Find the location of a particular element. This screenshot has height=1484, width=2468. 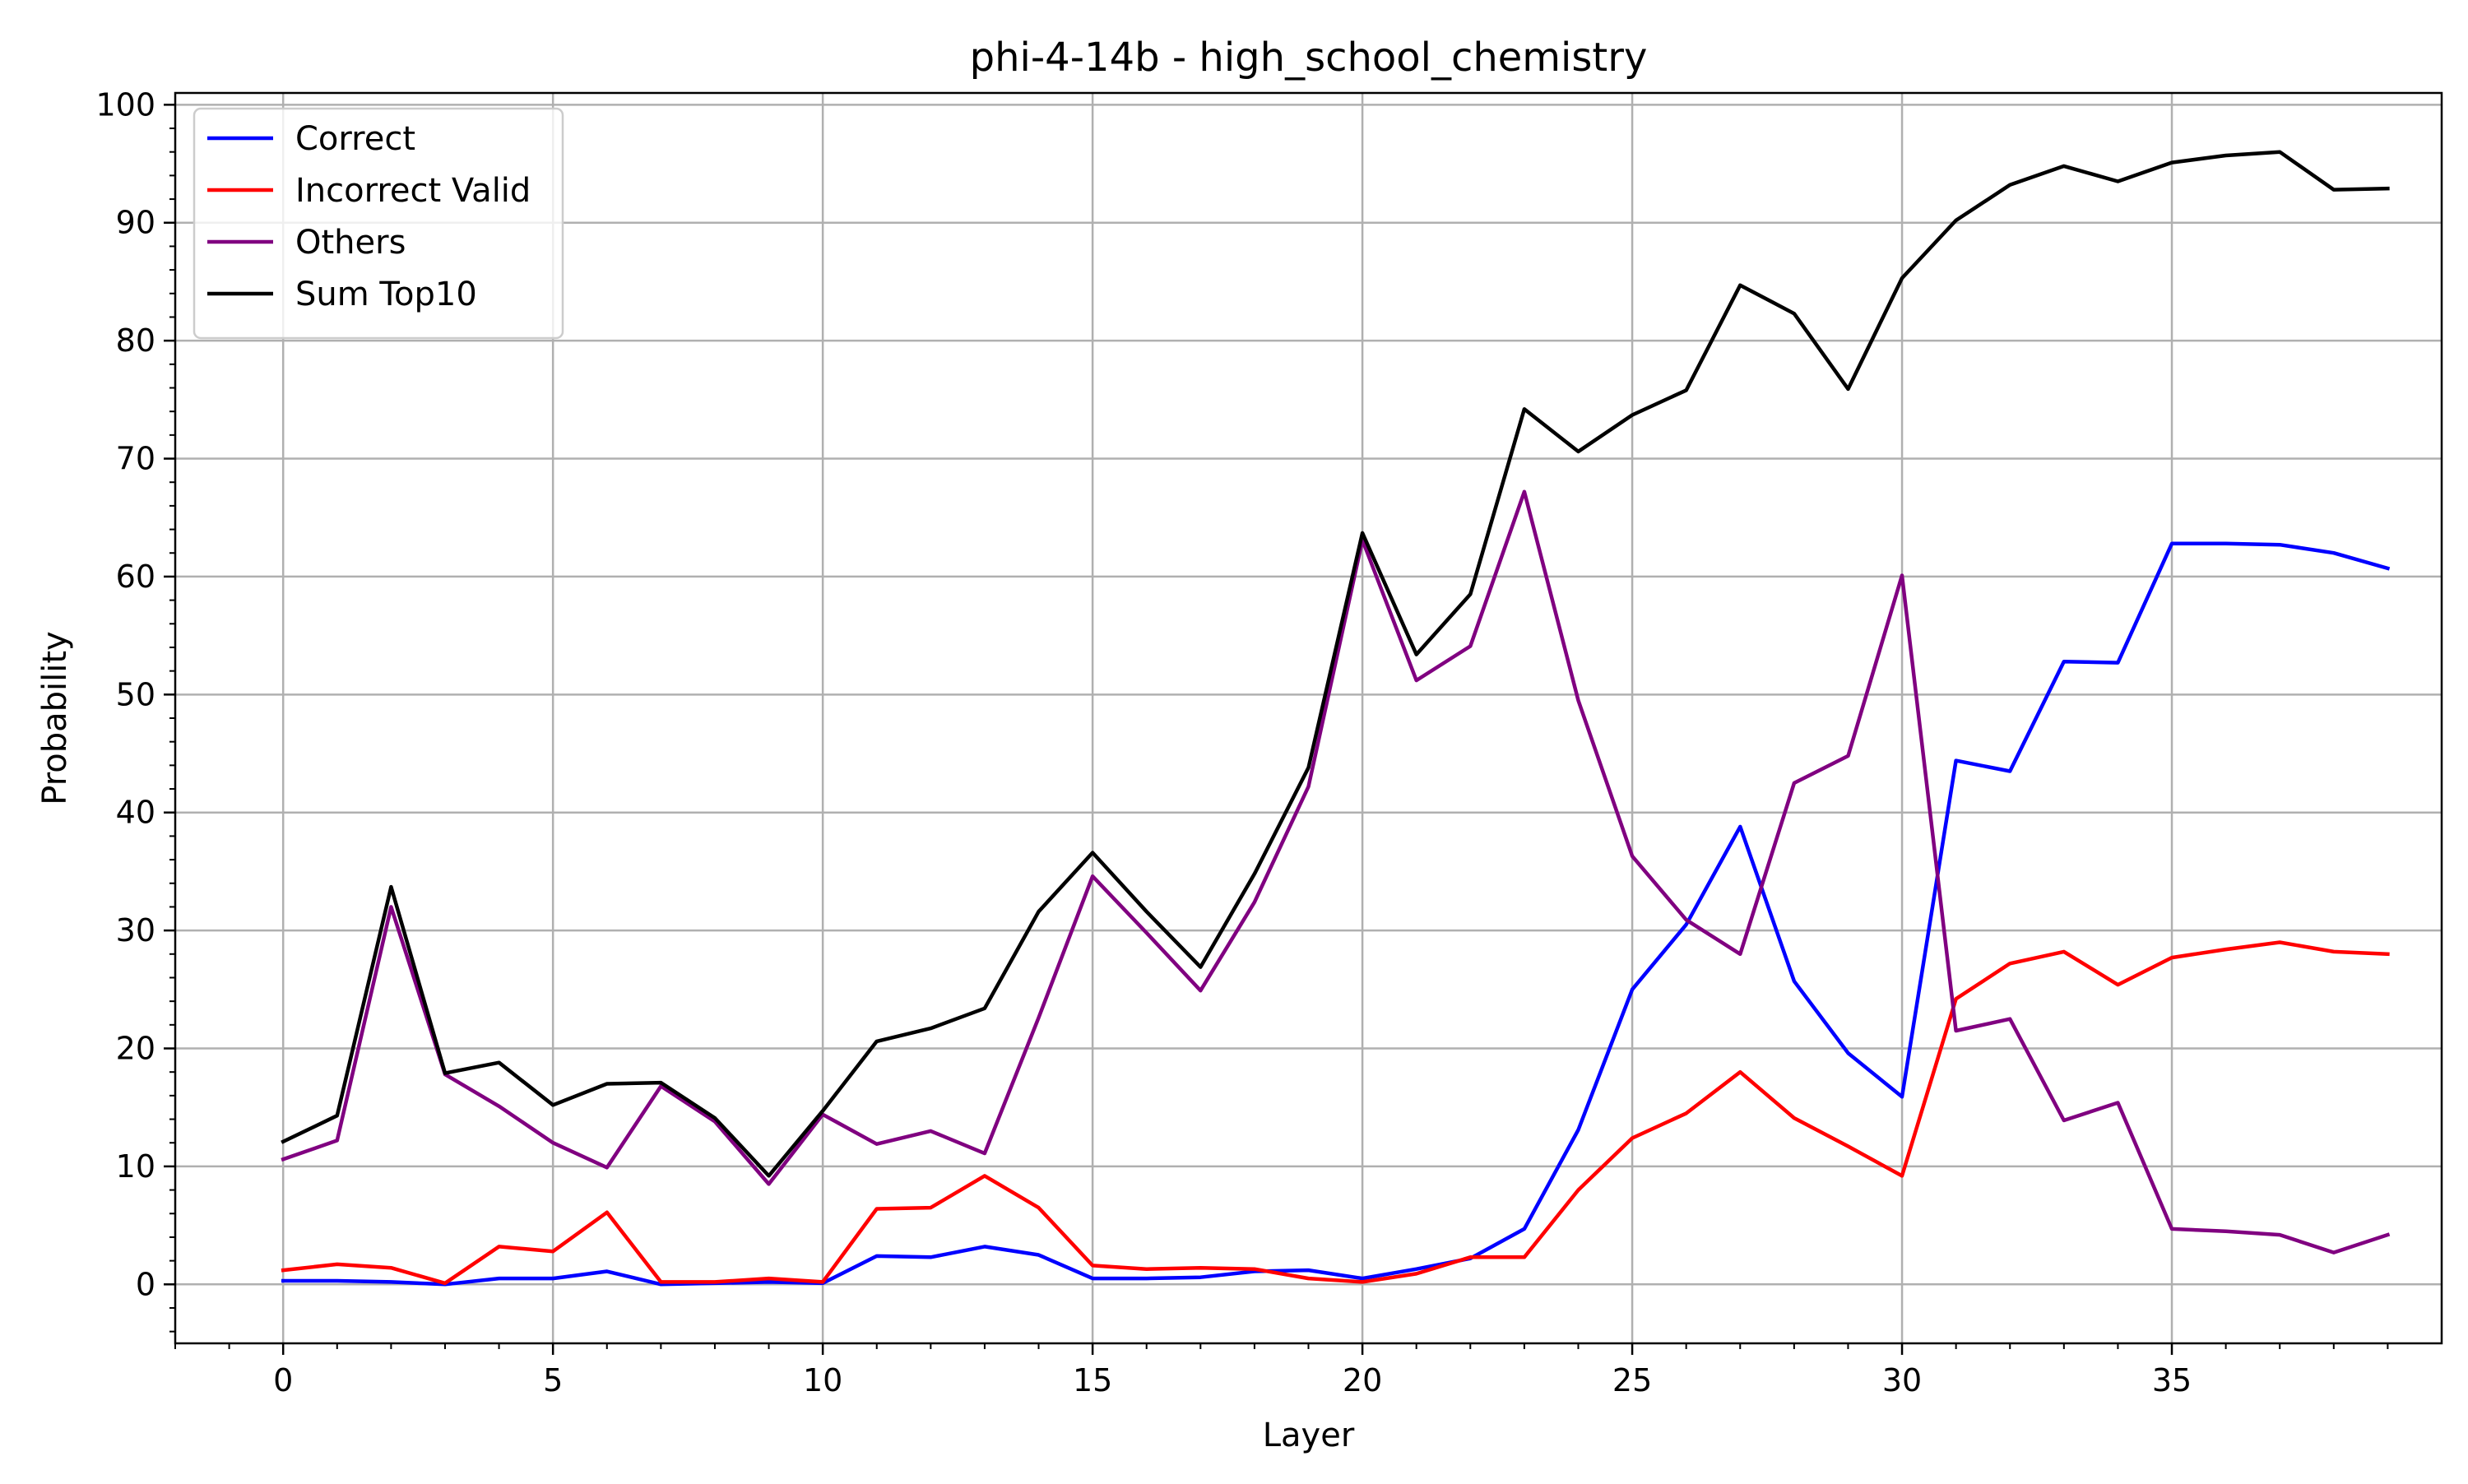

x-tick-label: 0 is located at coordinates (283, 1380).